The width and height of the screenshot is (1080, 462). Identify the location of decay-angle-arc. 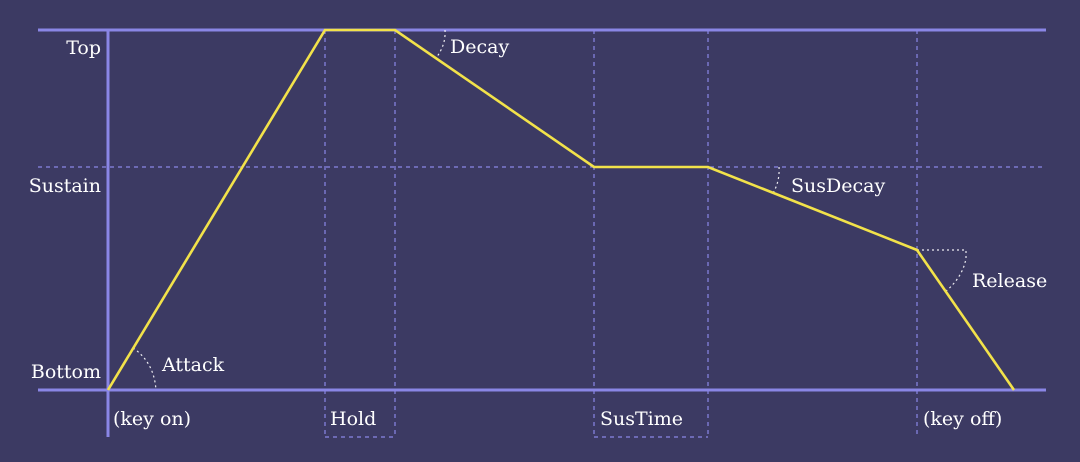
(440, 44).